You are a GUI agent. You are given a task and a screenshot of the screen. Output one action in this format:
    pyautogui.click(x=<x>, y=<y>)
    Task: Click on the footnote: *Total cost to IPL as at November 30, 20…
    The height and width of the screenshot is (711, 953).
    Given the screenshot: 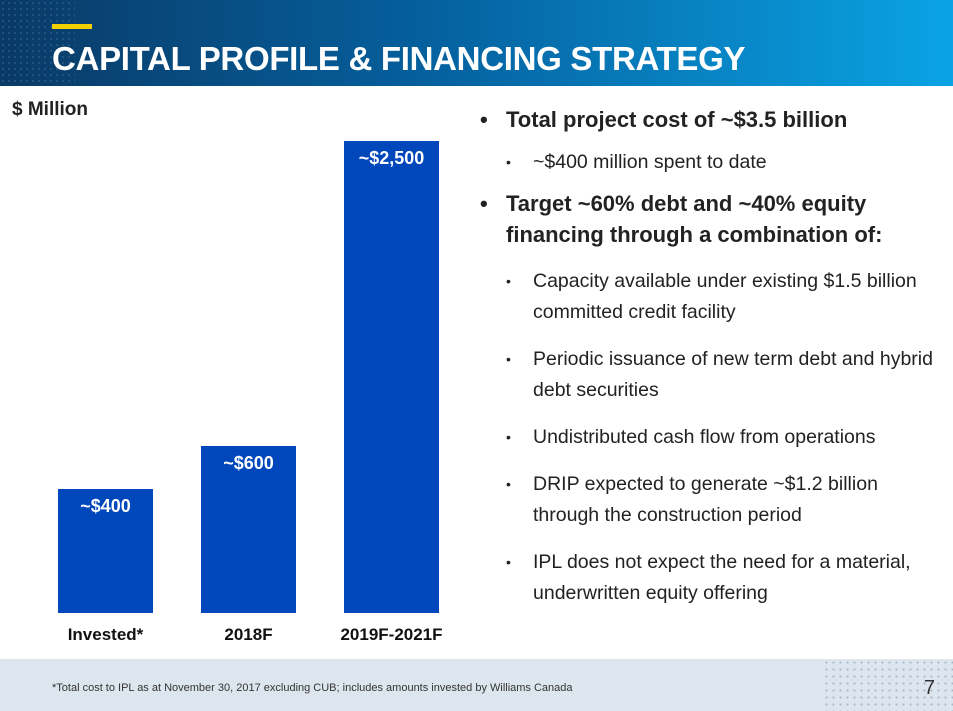 What is the action you would take?
    pyautogui.click(x=312, y=688)
    